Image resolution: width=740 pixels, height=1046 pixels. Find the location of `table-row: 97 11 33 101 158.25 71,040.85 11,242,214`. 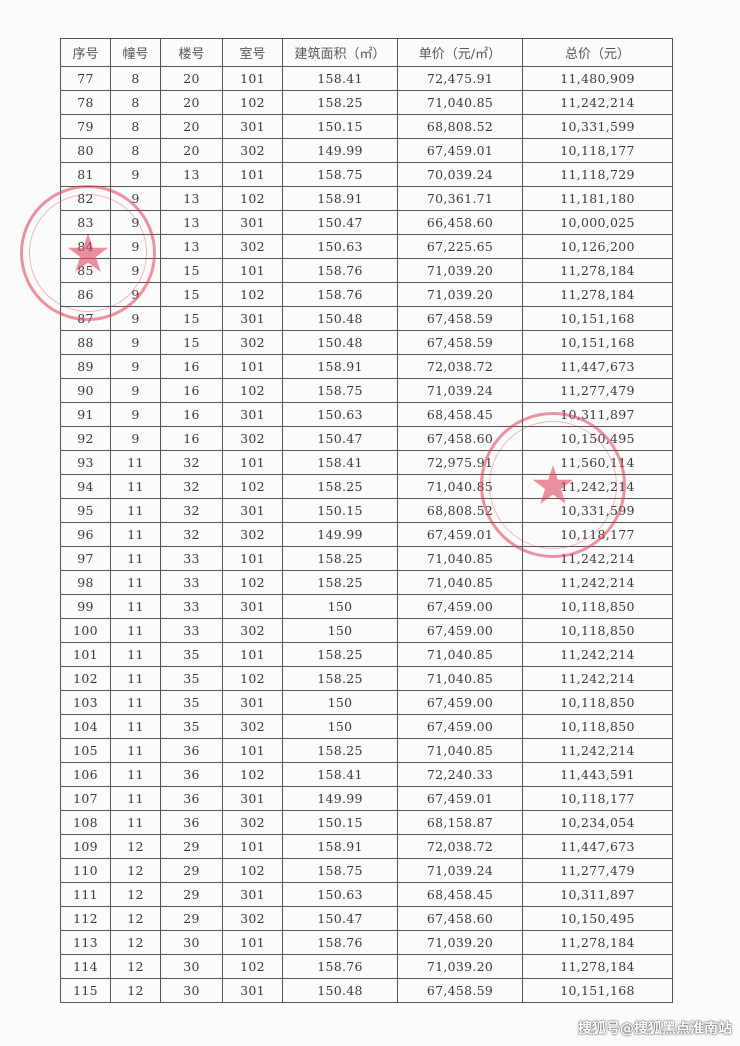

table-row: 97 11 33 101 158.25 71,040.85 11,242,214 is located at coordinates (366, 558).